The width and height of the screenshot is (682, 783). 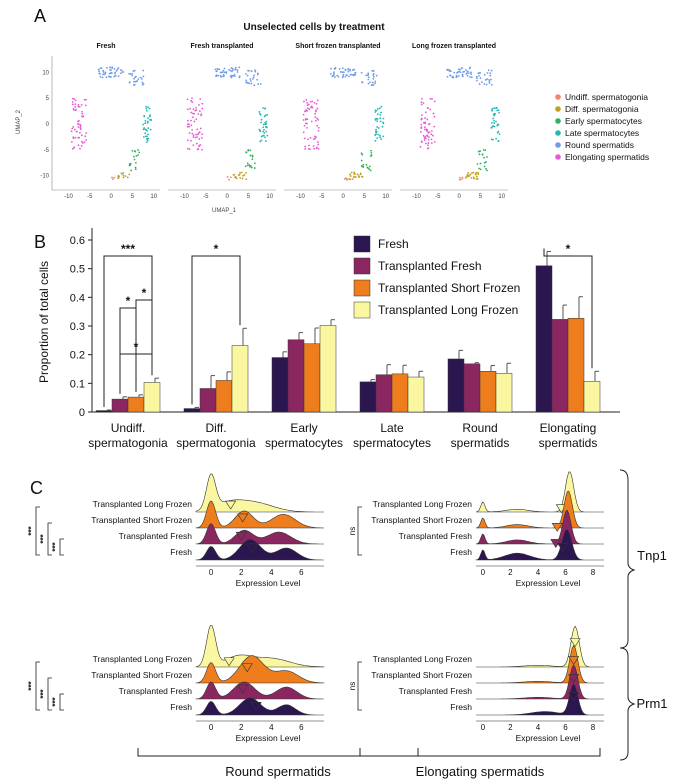 What do you see at coordinates (480, 443) in the screenshot?
I see `bar-category-label: spermatids` at bounding box center [480, 443].